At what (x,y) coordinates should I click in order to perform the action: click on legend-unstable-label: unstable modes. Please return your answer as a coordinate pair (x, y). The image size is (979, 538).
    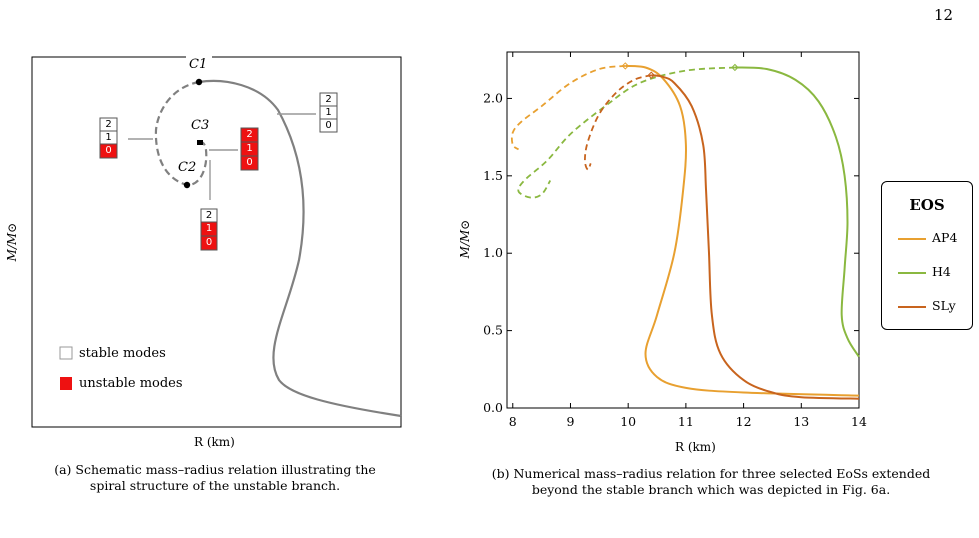
    Looking at the image, I should click on (131, 383).